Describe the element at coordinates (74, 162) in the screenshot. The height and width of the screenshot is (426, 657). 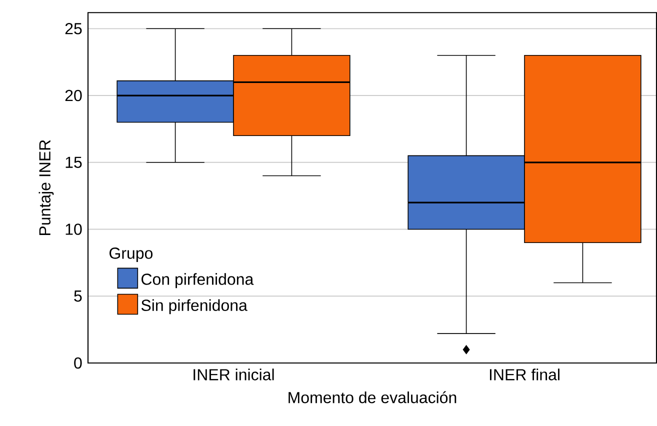
I see `y-tick-label: 15` at that location.